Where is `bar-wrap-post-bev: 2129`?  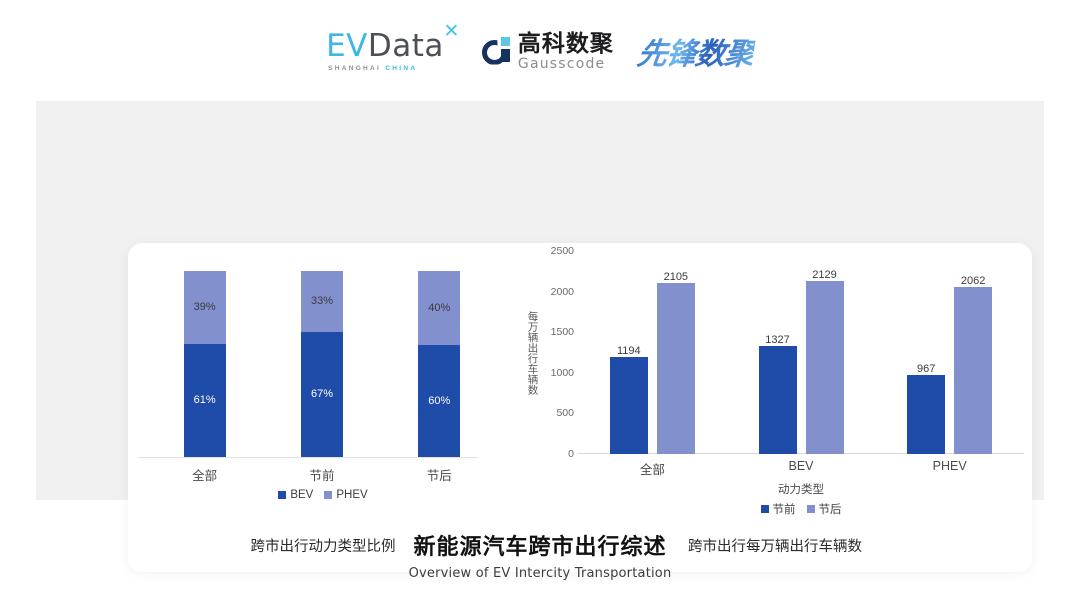 bar-wrap-post-bev: 2129 is located at coordinates (824, 352).